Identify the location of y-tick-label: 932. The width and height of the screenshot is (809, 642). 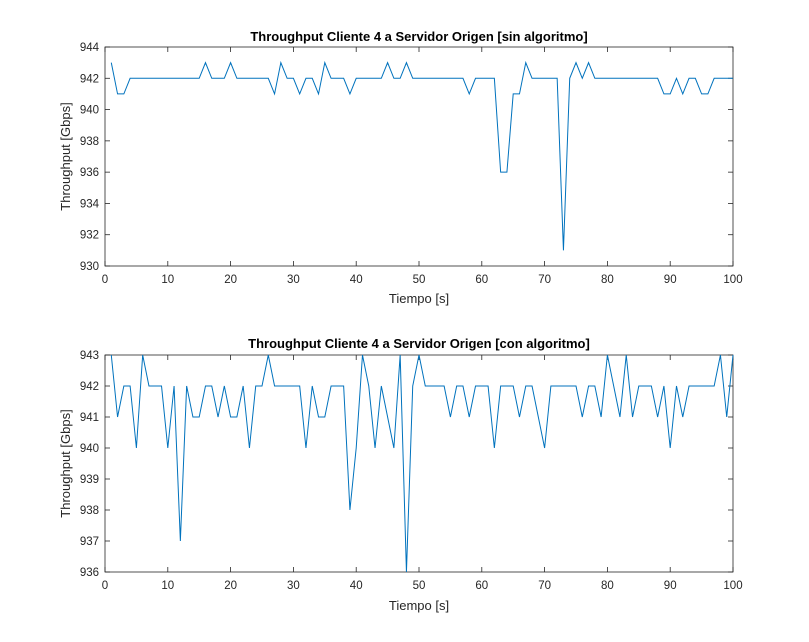
(89, 236).